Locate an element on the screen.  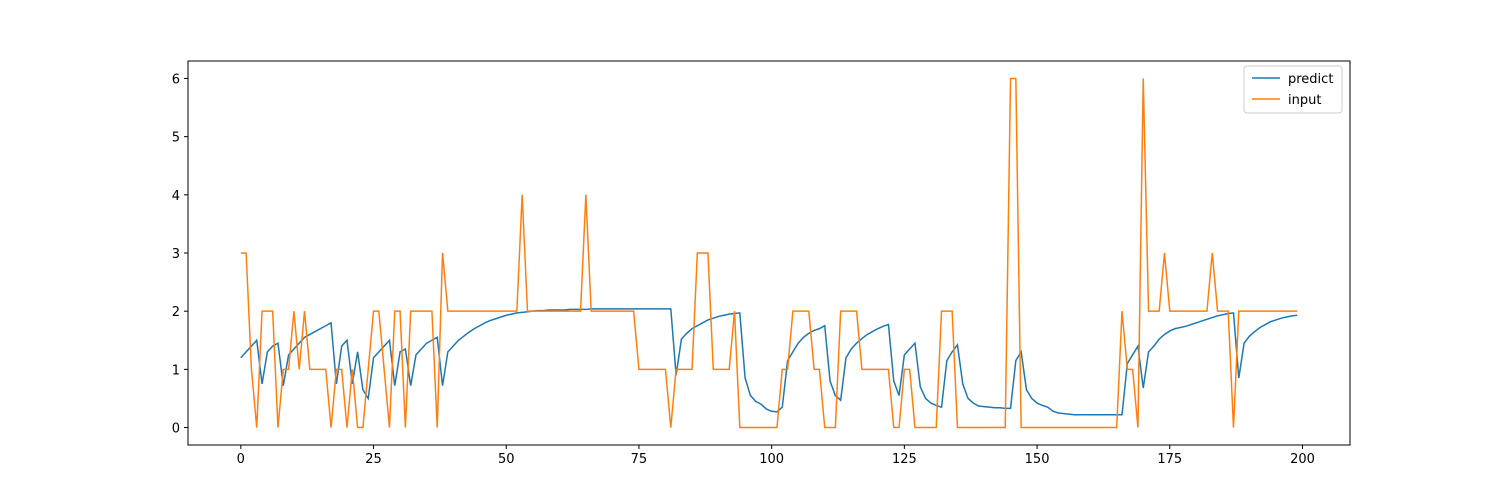
x-tick-label: 175 is located at coordinates (1169, 459).